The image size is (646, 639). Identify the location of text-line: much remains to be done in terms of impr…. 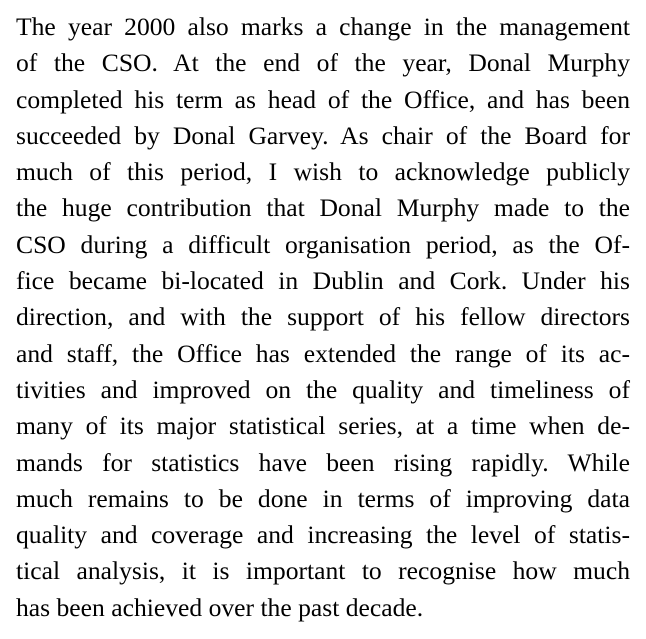
(323, 498).